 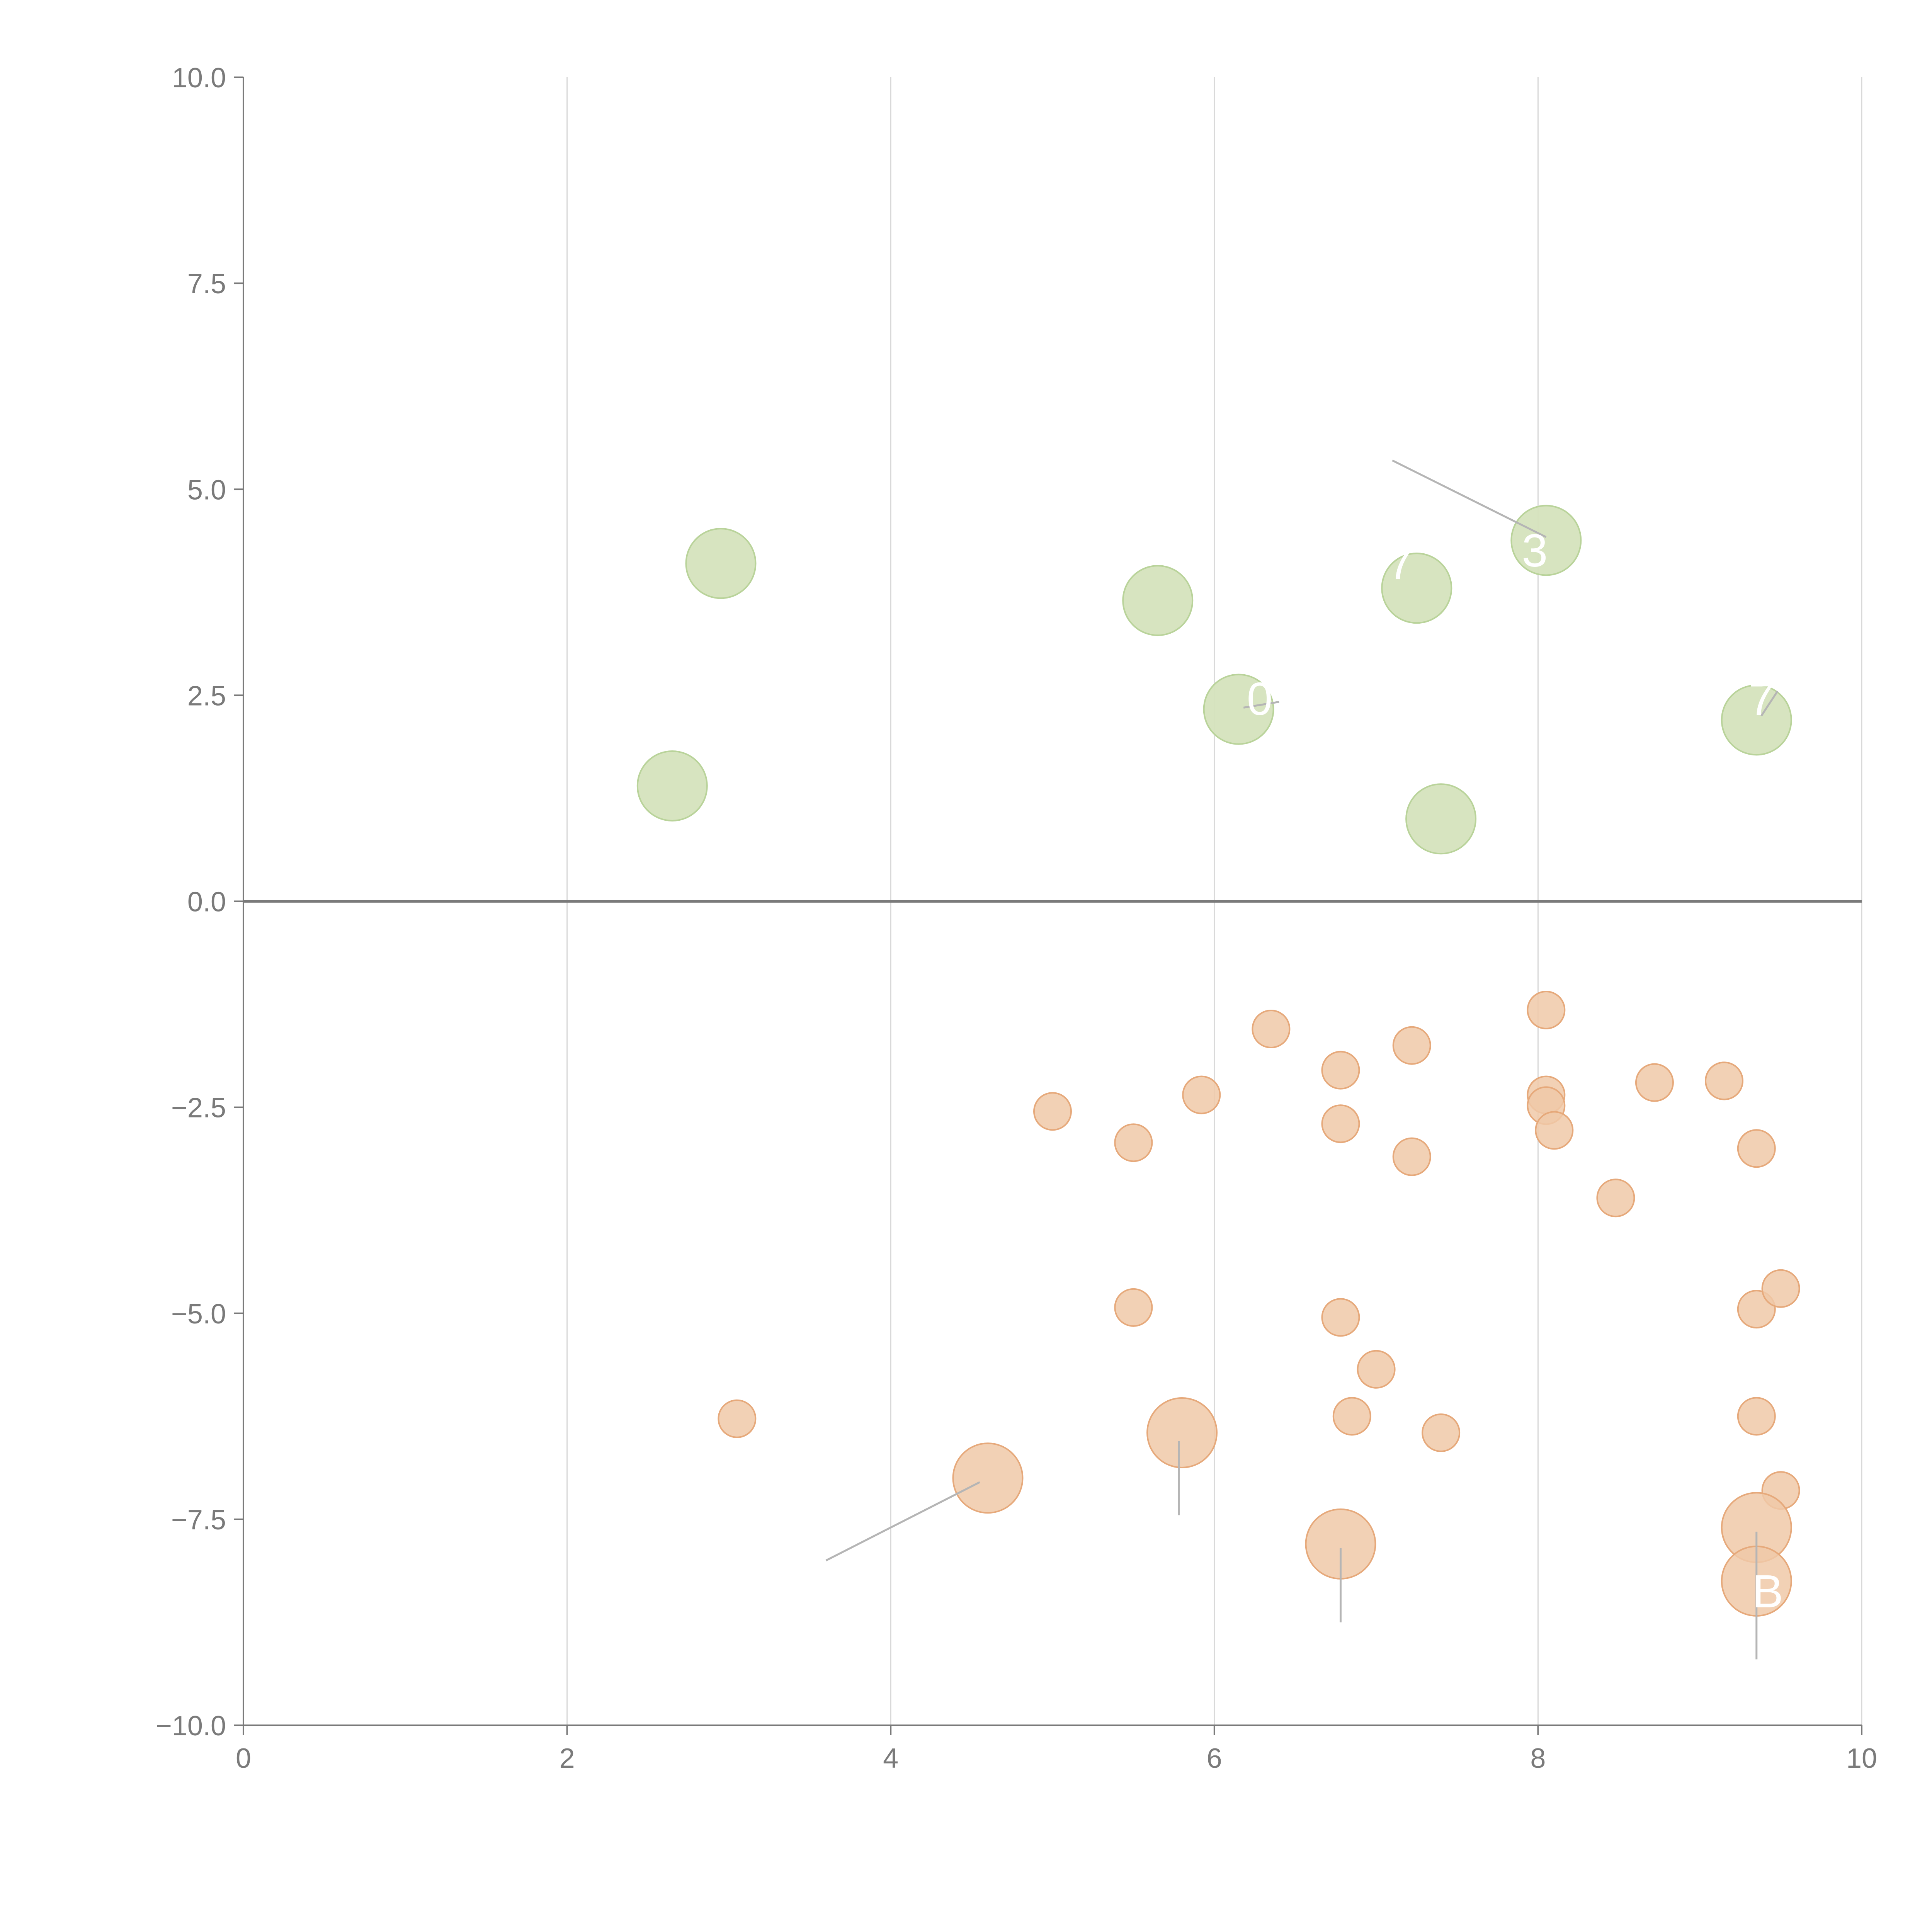 I want to click on callout-label-1: 7, so click(x=1400, y=563).